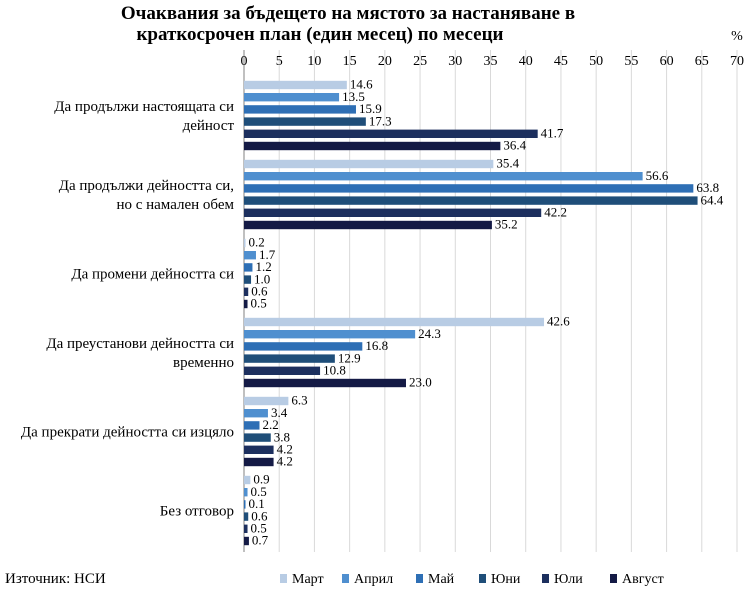  Describe the element at coordinates (370, 108) in the screenshot. I see `data-label: 15.9` at that location.